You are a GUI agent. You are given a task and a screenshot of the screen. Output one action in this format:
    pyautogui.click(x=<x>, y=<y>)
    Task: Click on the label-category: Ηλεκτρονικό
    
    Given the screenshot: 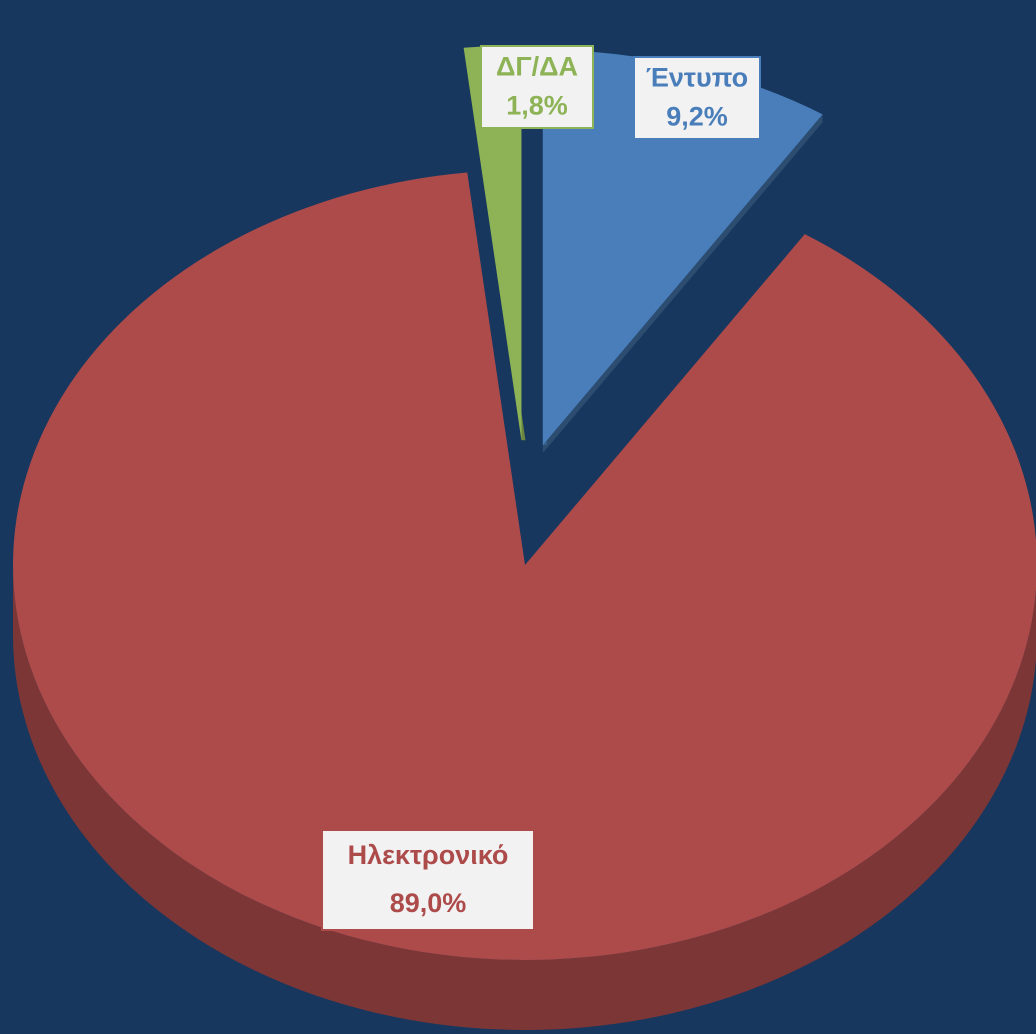 What is the action you would take?
    pyautogui.click(x=428, y=855)
    